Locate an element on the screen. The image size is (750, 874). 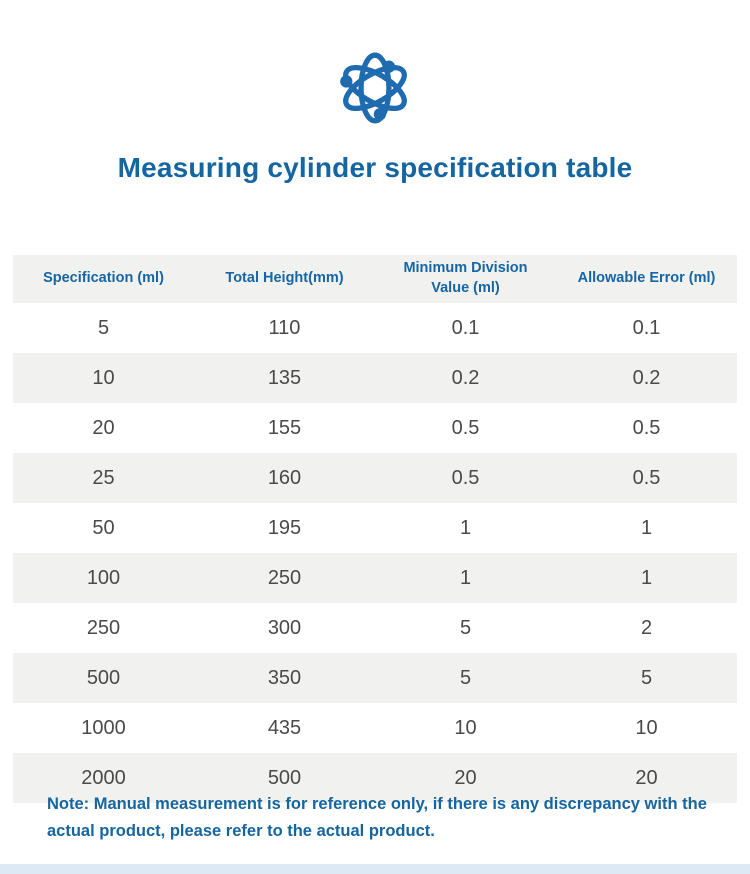
page-title: Measuring cylinder specification table is located at coordinates (375, 167).